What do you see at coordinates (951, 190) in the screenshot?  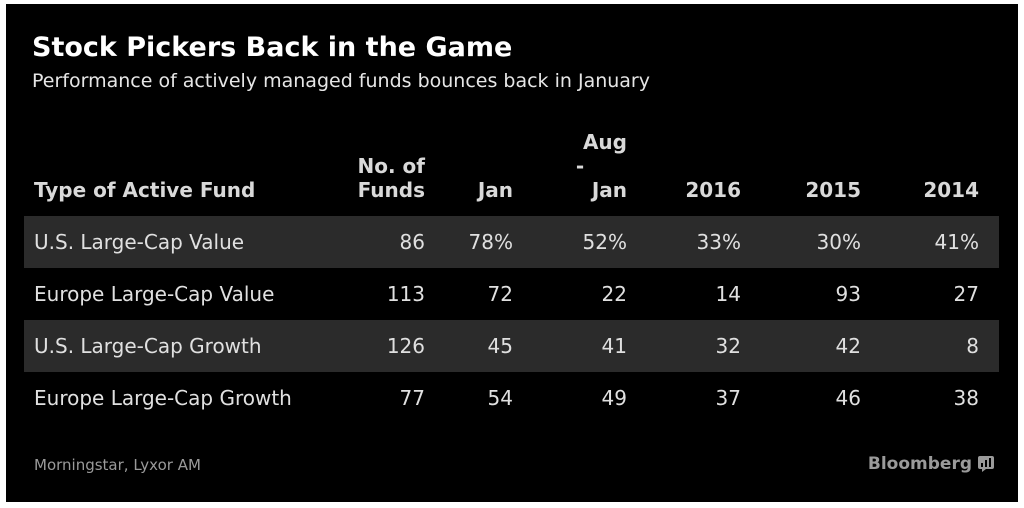 I see `column-header-line: 2014` at bounding box center [951, 190].